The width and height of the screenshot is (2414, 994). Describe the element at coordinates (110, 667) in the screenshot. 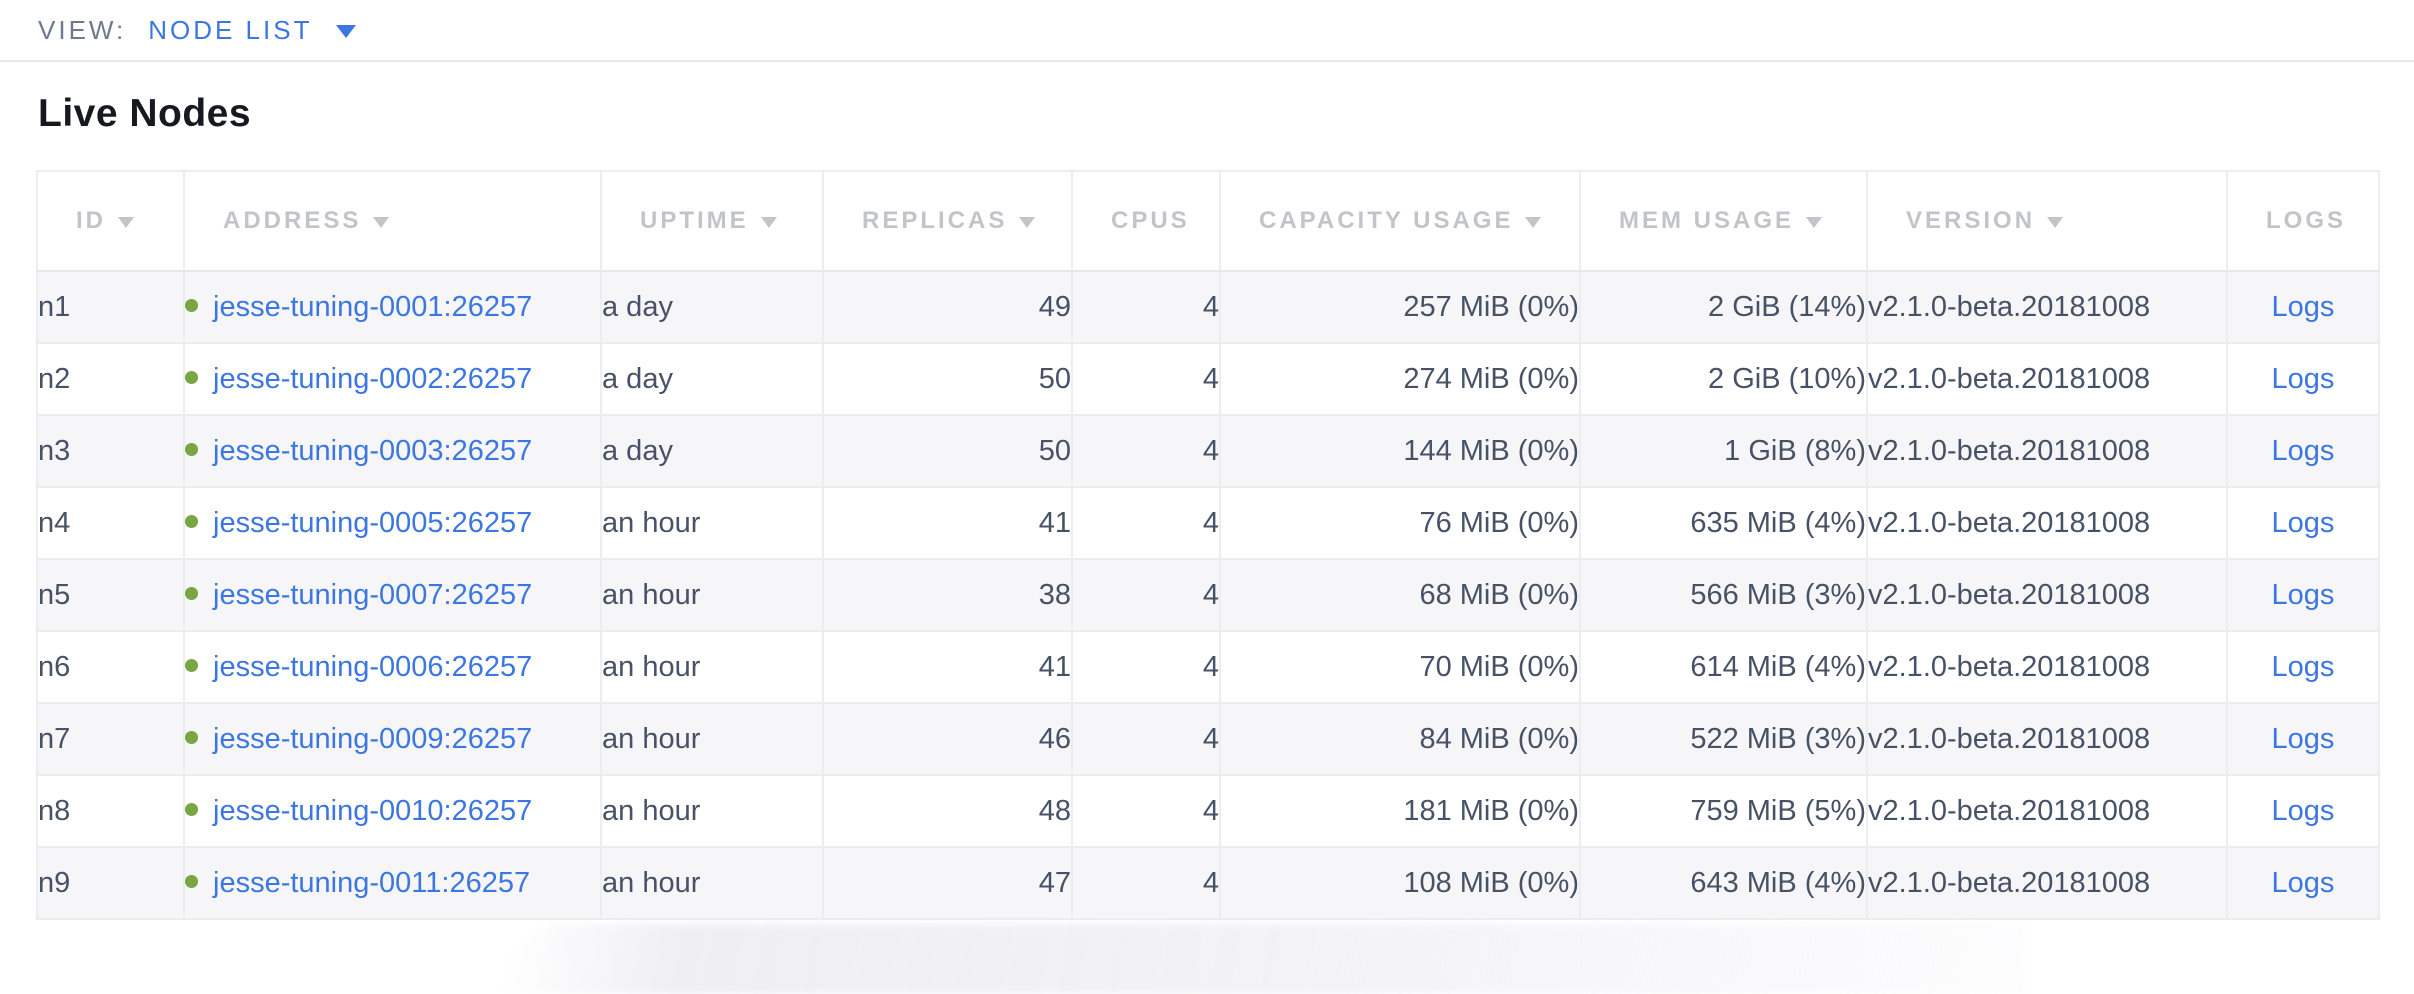

I see `node-id-cell: n6` at that location.